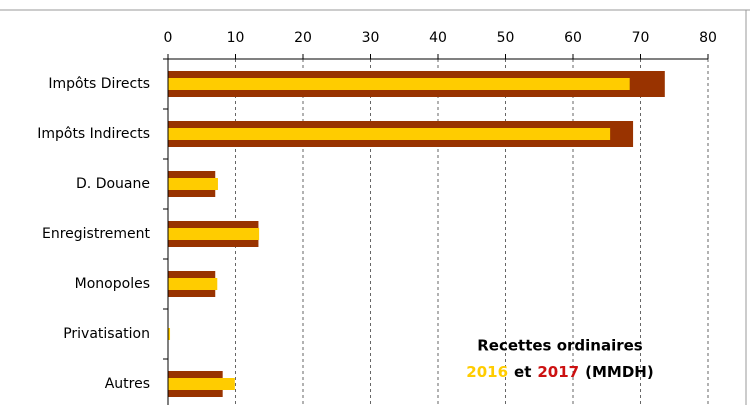  I want to click on legend: 2016 et 2017 (MMDH), so click(559, 372).